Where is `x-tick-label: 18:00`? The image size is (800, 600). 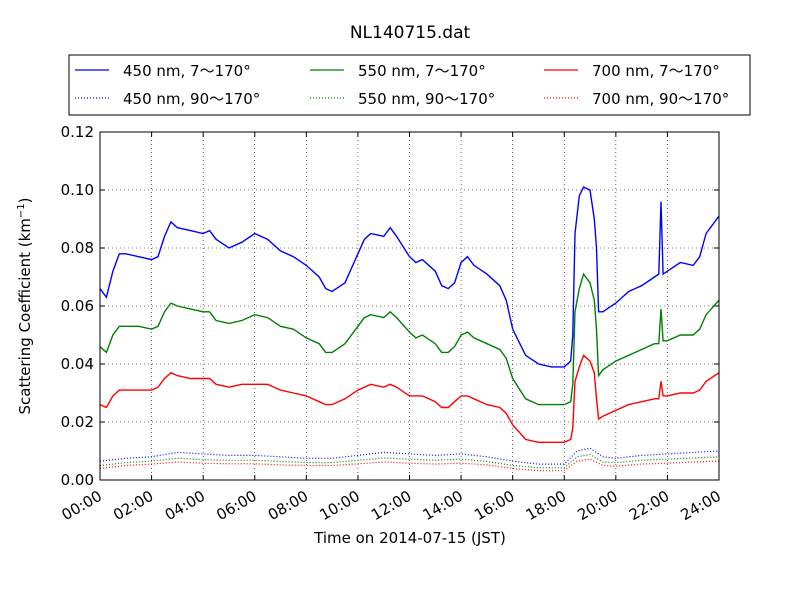 x-tick-label: 18:00 is located at coordinates (546, 505).